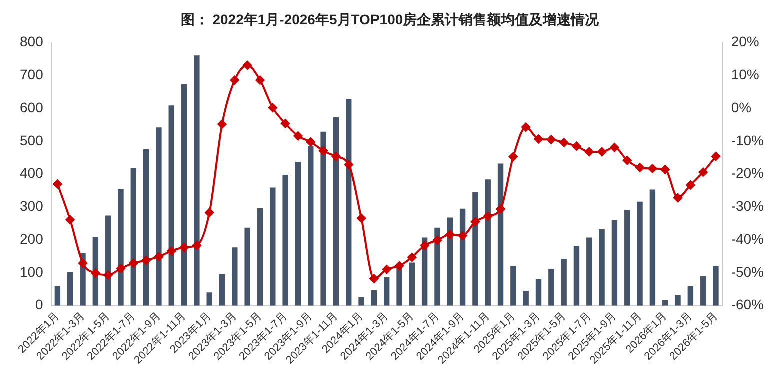  I want to click on y2-tick-label: -30%, so click(747, 206).